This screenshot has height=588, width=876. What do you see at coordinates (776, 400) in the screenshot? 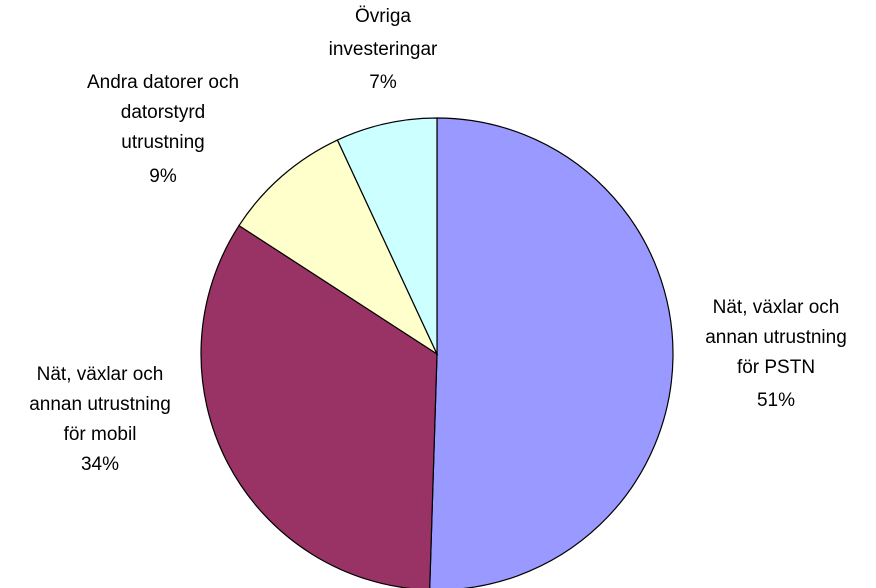
I see `slice-value-label: 51%` at bounding box center [776, 400].